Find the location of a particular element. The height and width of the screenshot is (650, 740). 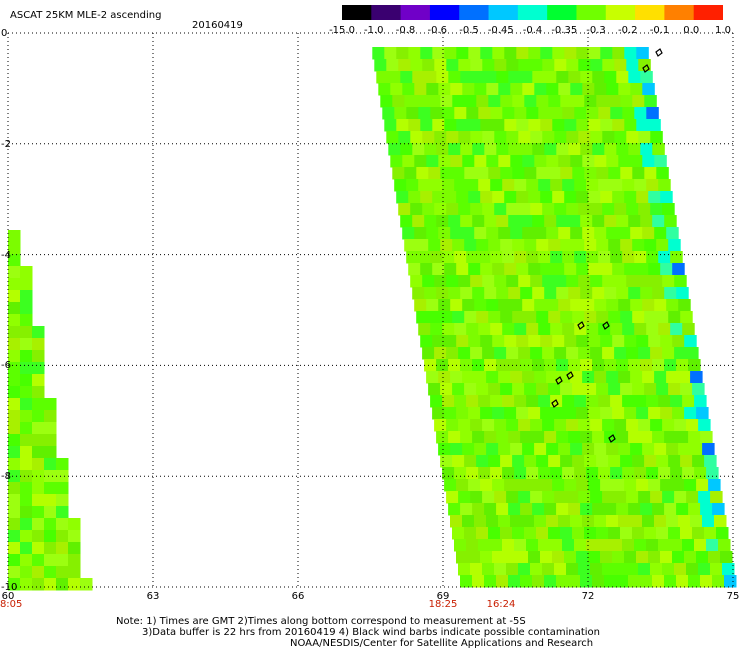

color-scale-swatch is located at coordinates (444, 12).